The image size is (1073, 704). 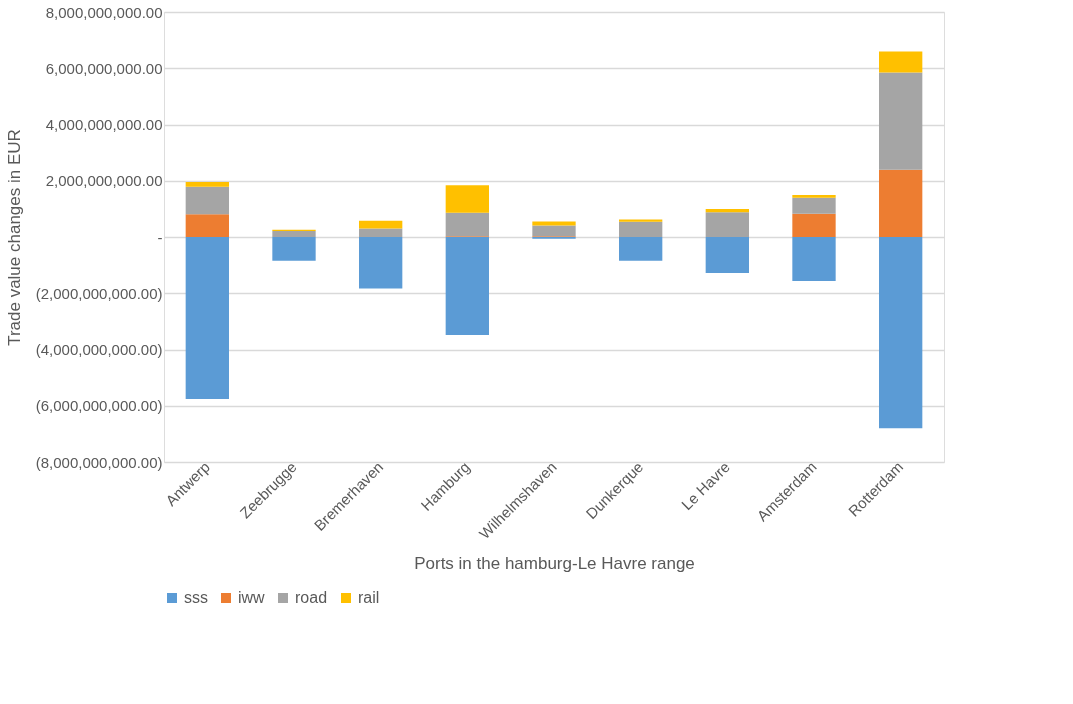 What do you see at coordinates (104, 68) in the screenshot?
I see `y-tick-label: 6,000,000,000.00` at bounding box center [104, 68].